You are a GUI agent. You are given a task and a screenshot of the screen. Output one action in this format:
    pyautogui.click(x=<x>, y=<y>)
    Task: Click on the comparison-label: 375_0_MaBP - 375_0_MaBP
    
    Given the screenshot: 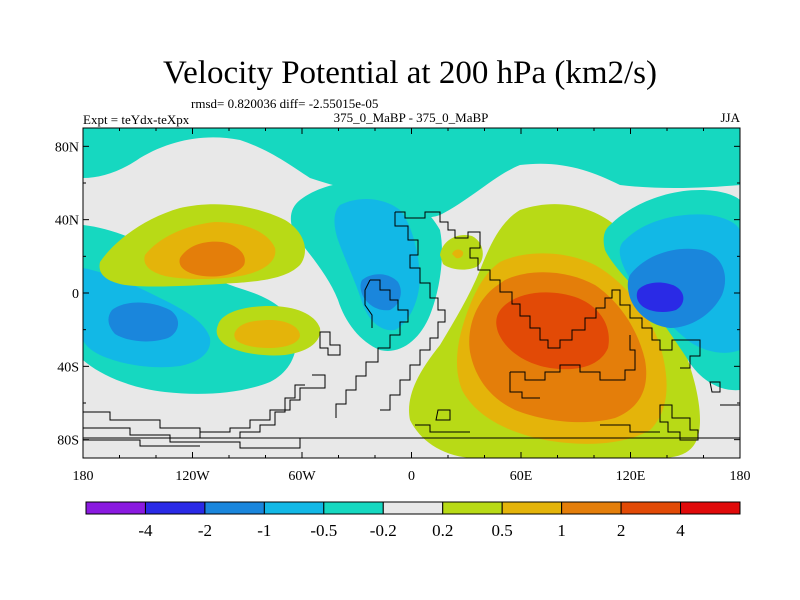 What is the action you would take?
    pyautogui.click(x=411, y=117)
    